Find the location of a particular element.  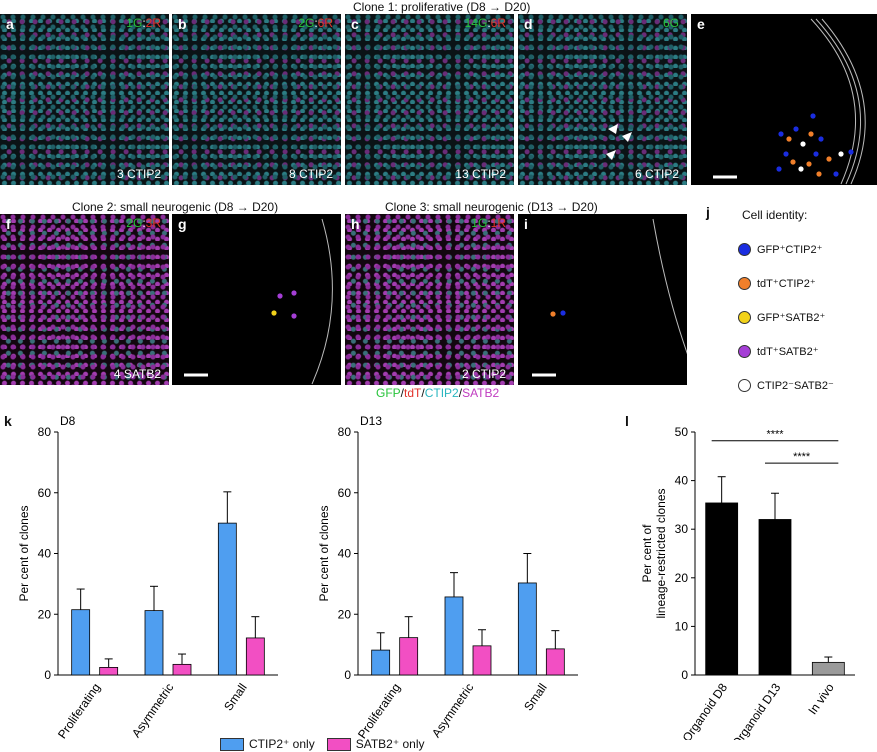

clone-map-e is located at coordinates (789, 101).